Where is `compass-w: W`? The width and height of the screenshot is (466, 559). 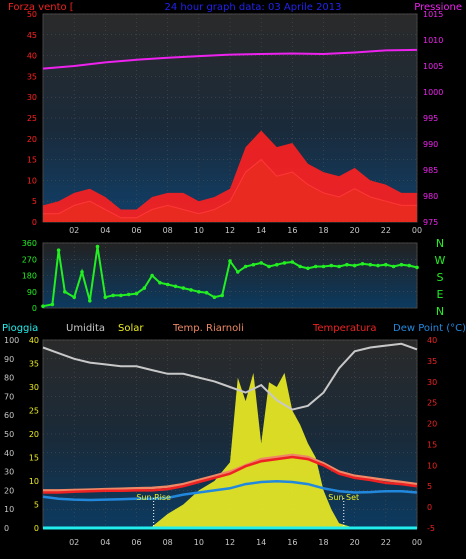
compass-w: W is located at coordinates (440, 260).